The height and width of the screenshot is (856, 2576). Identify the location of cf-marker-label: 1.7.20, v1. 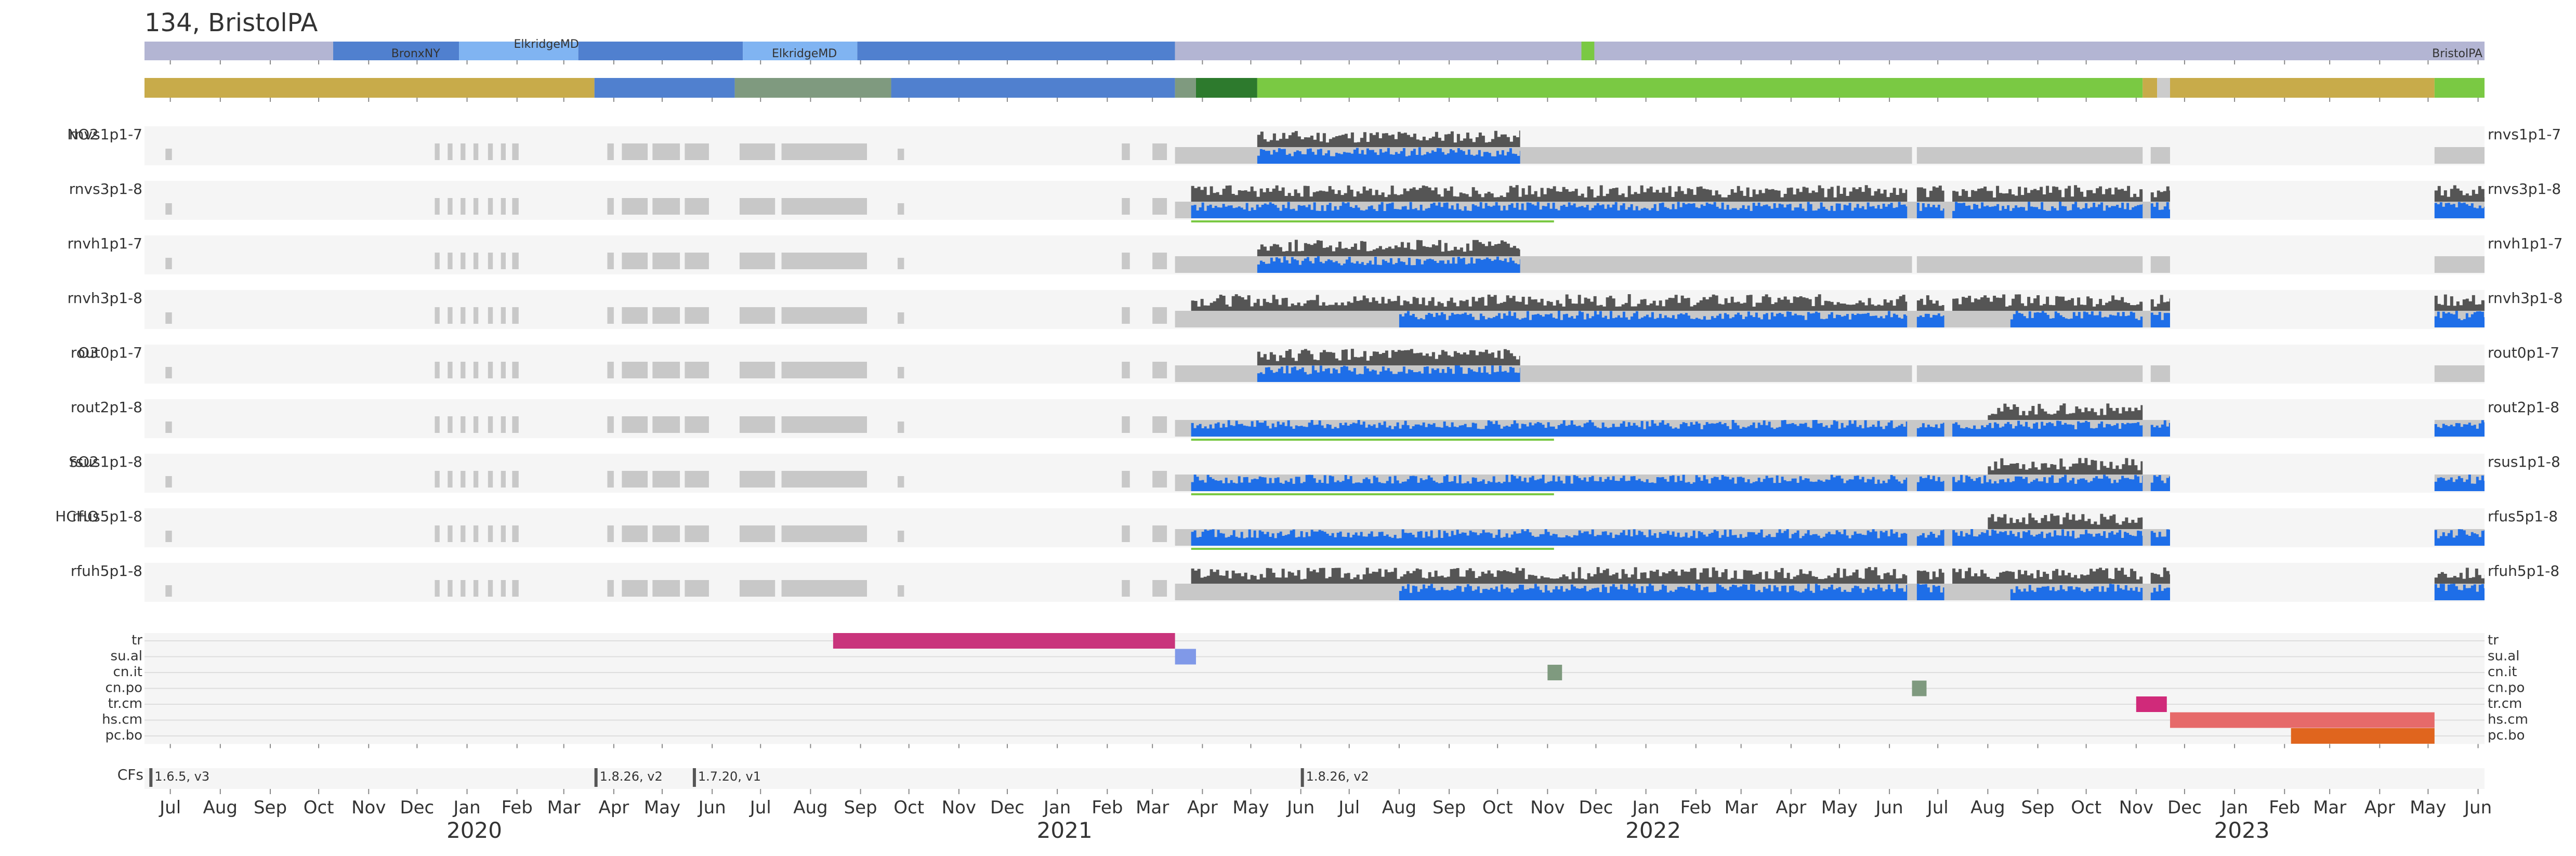
(730, 776).